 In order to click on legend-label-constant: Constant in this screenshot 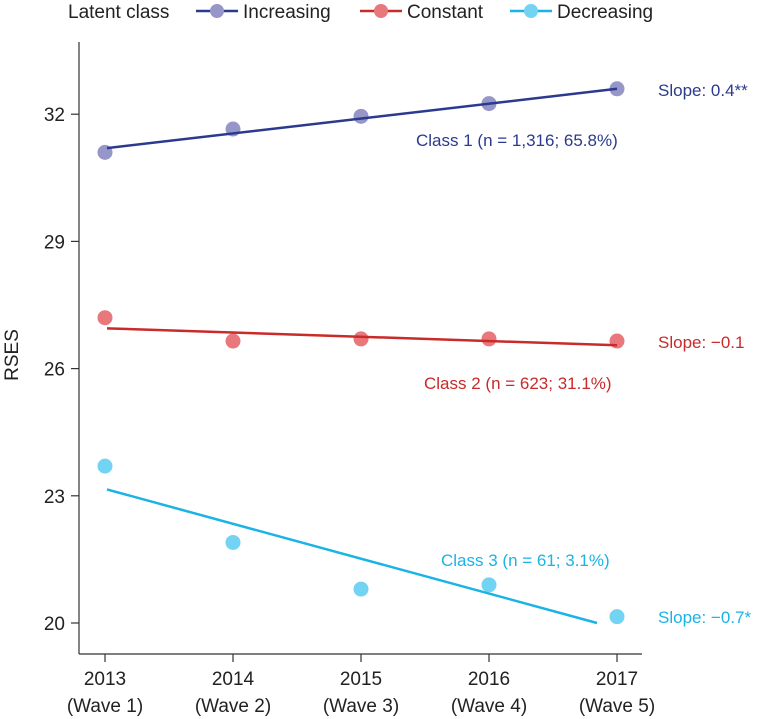, I will do `click(445, 12)`.